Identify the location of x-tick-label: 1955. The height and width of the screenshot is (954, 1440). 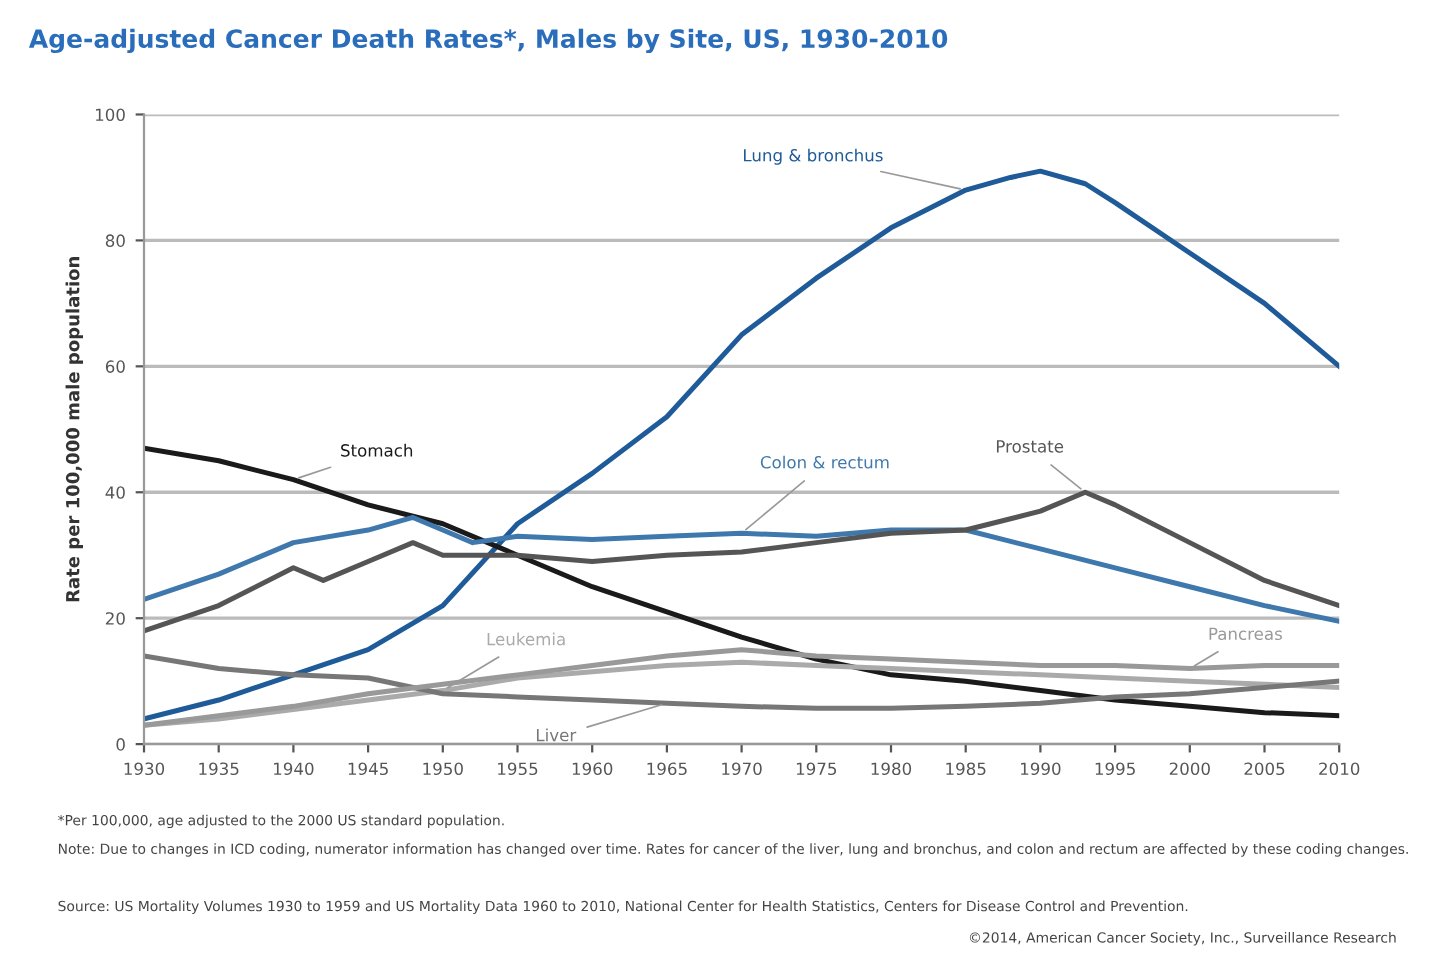
(518, 769).